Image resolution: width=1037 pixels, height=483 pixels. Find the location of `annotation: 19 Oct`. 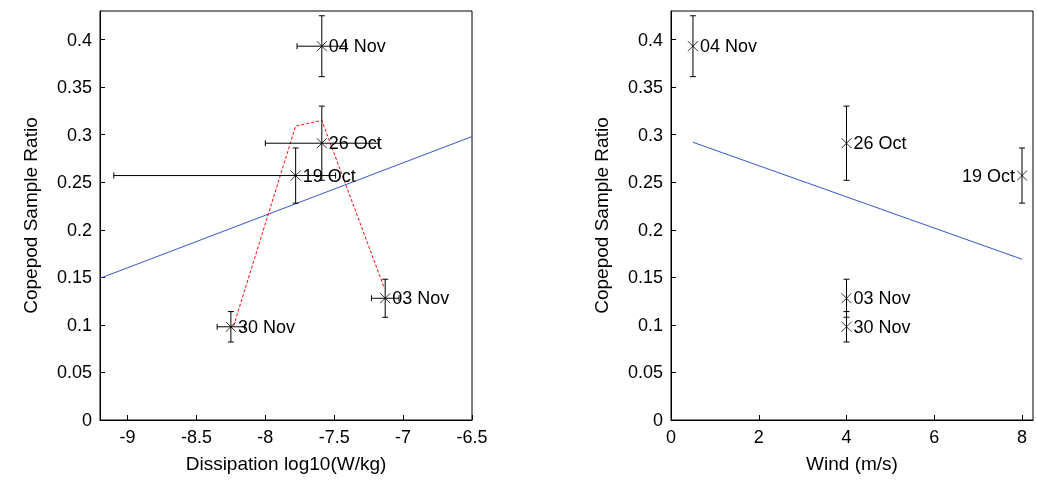

annotation: 19 Oct is located at coordinates (989, 175).